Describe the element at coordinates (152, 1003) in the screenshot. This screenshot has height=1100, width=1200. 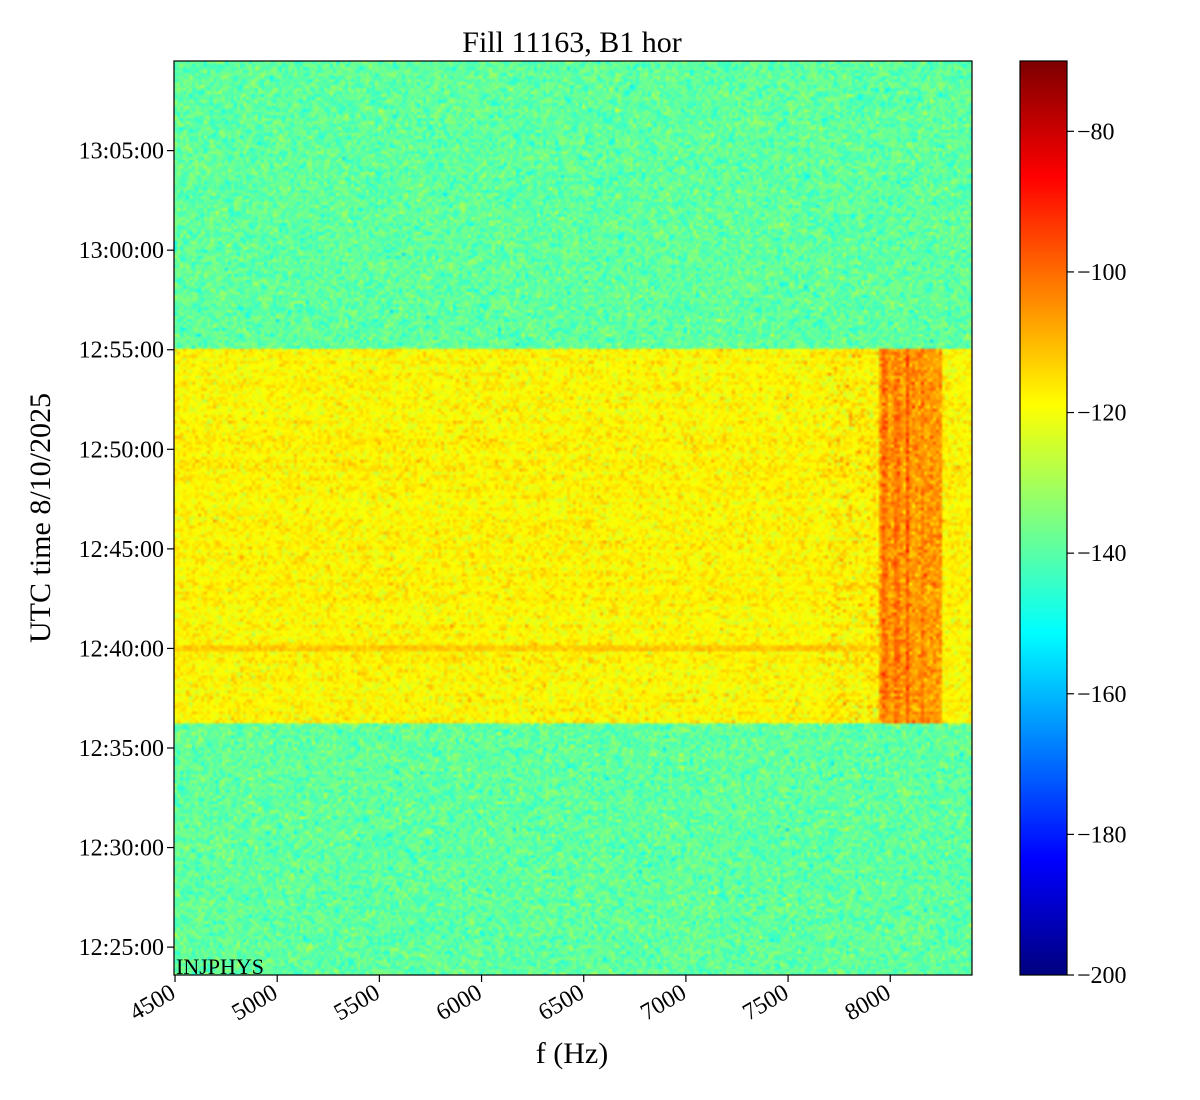
I see `x-tick-label: 4500` at that location.